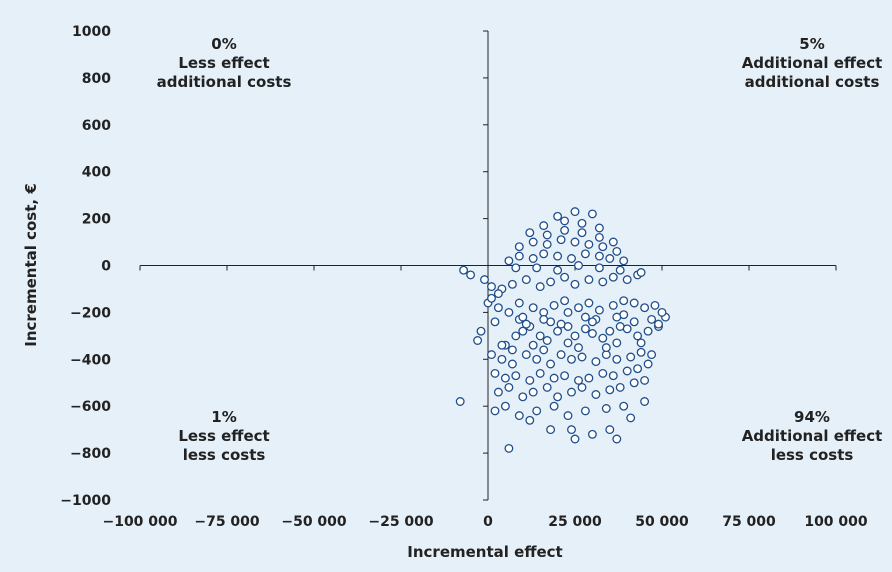 This screenshot has height=572, width=892. Describe the element at coordinates (223, 417) in the screenshot. I see `quadrant-label-line: 1%` at that location.